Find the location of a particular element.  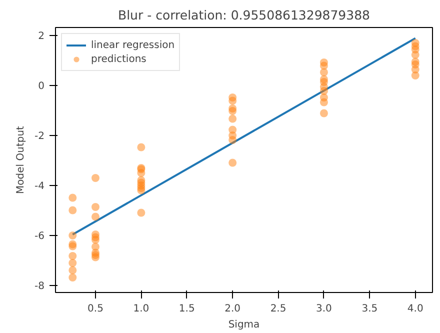

x-tick-label: 3.0 is located at coordinates (324, 309).